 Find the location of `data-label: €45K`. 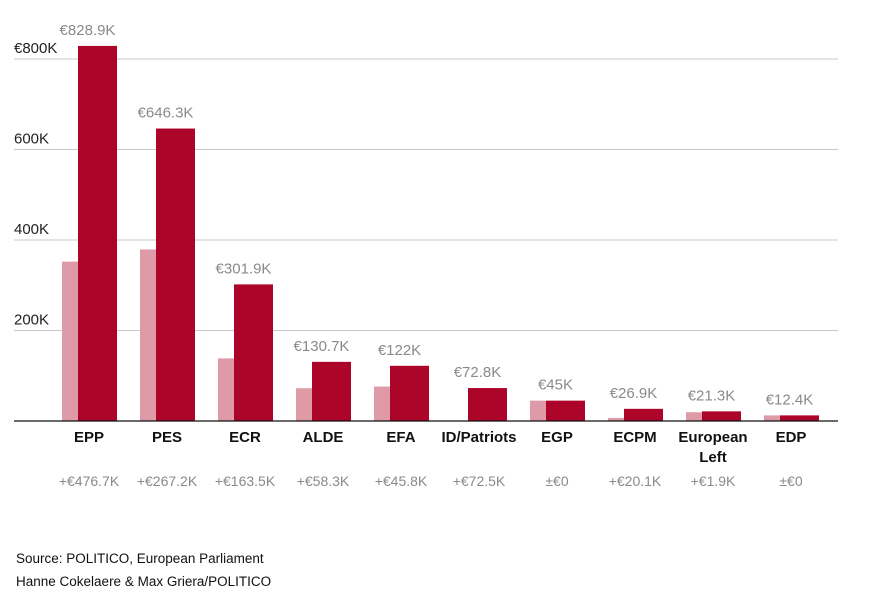

data-label: €45K is located at coordinates (555, 385).